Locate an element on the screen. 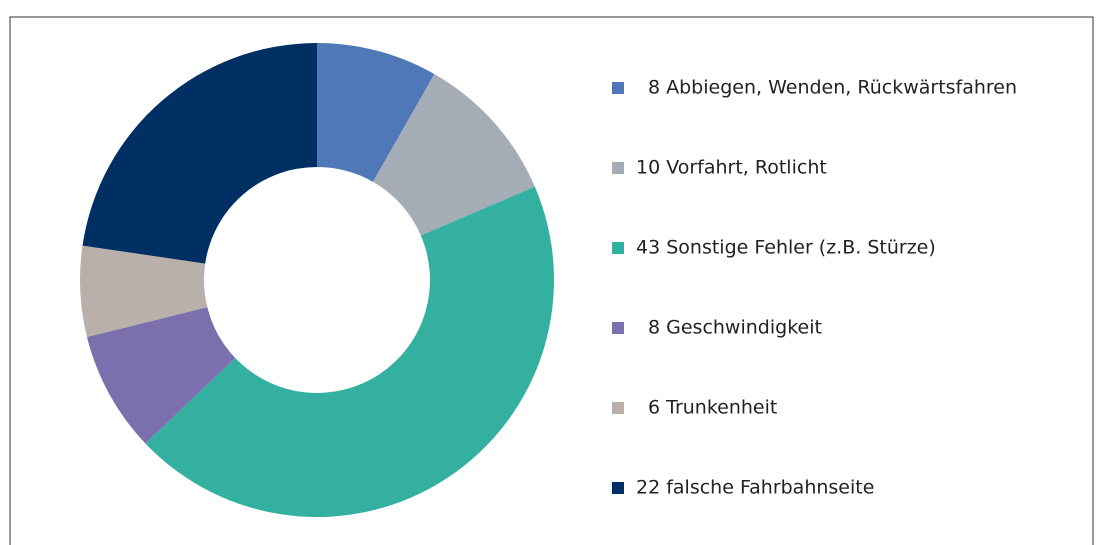 This screenshot has width=1102, height=545. legend-label: 10 Vorfahrt, Rotlicht is located at coordinates (731, 168).